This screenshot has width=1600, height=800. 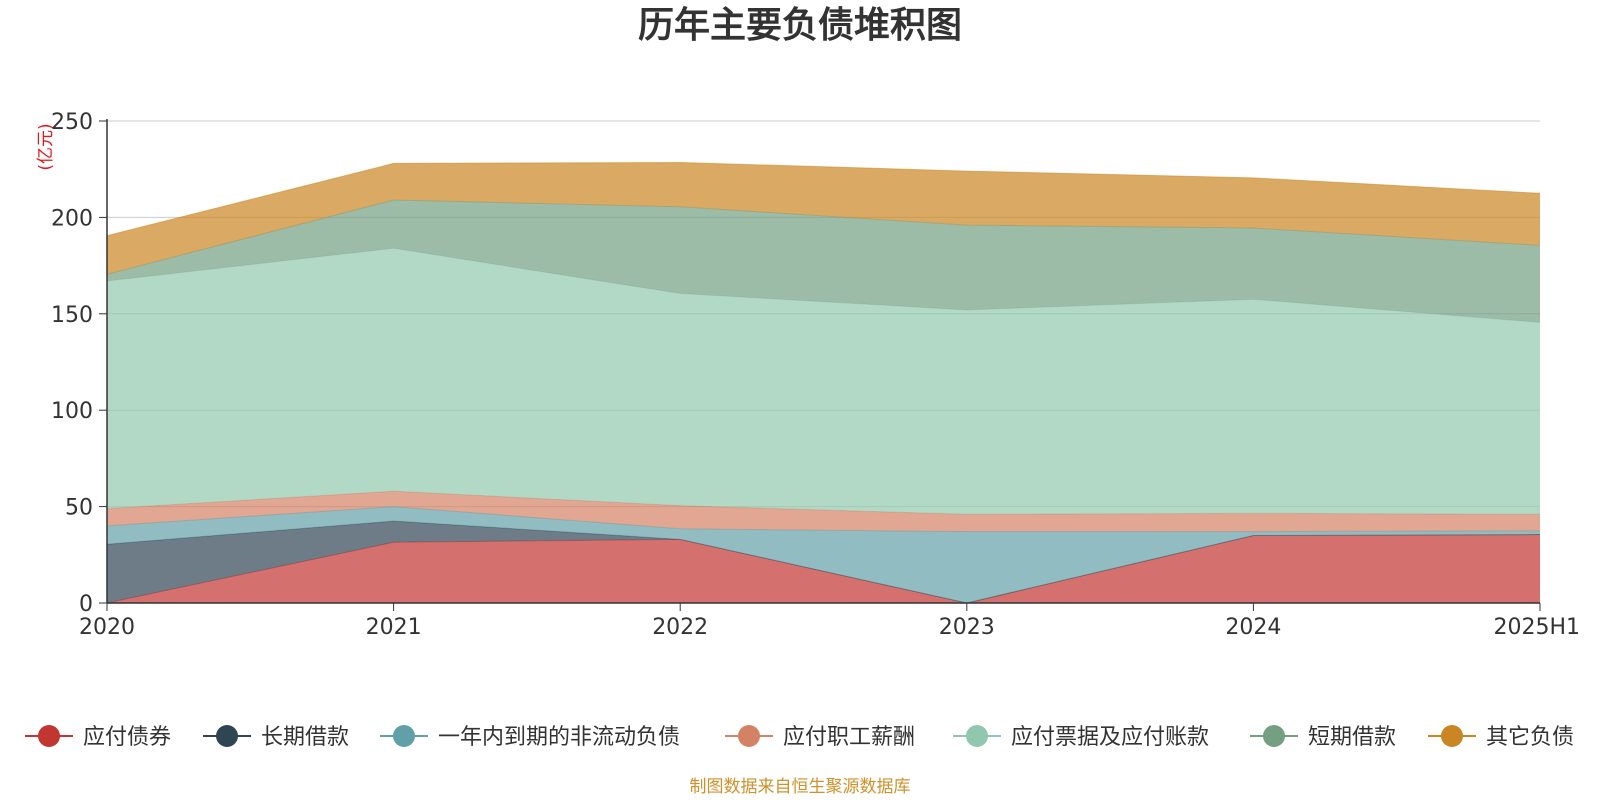 I want to click on chart-title: 历年主要负债堆积图, so click(x=800, y=25).